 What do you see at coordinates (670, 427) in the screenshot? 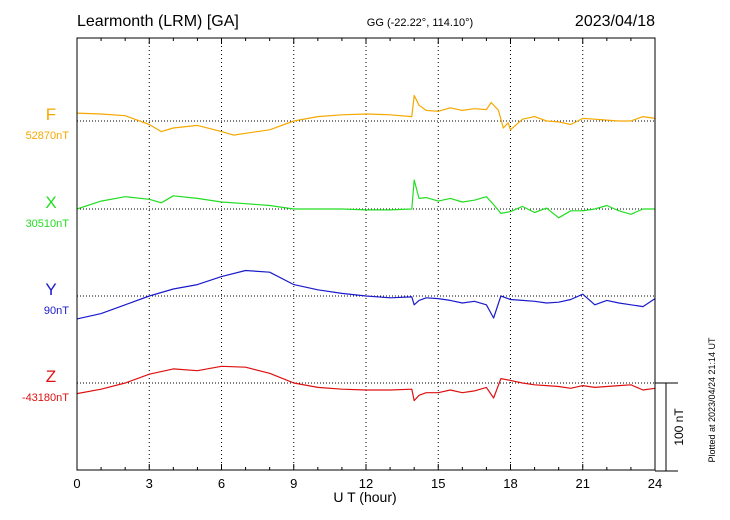
I see `scale-bar: 100 nT` at bounding box center [670, 427].